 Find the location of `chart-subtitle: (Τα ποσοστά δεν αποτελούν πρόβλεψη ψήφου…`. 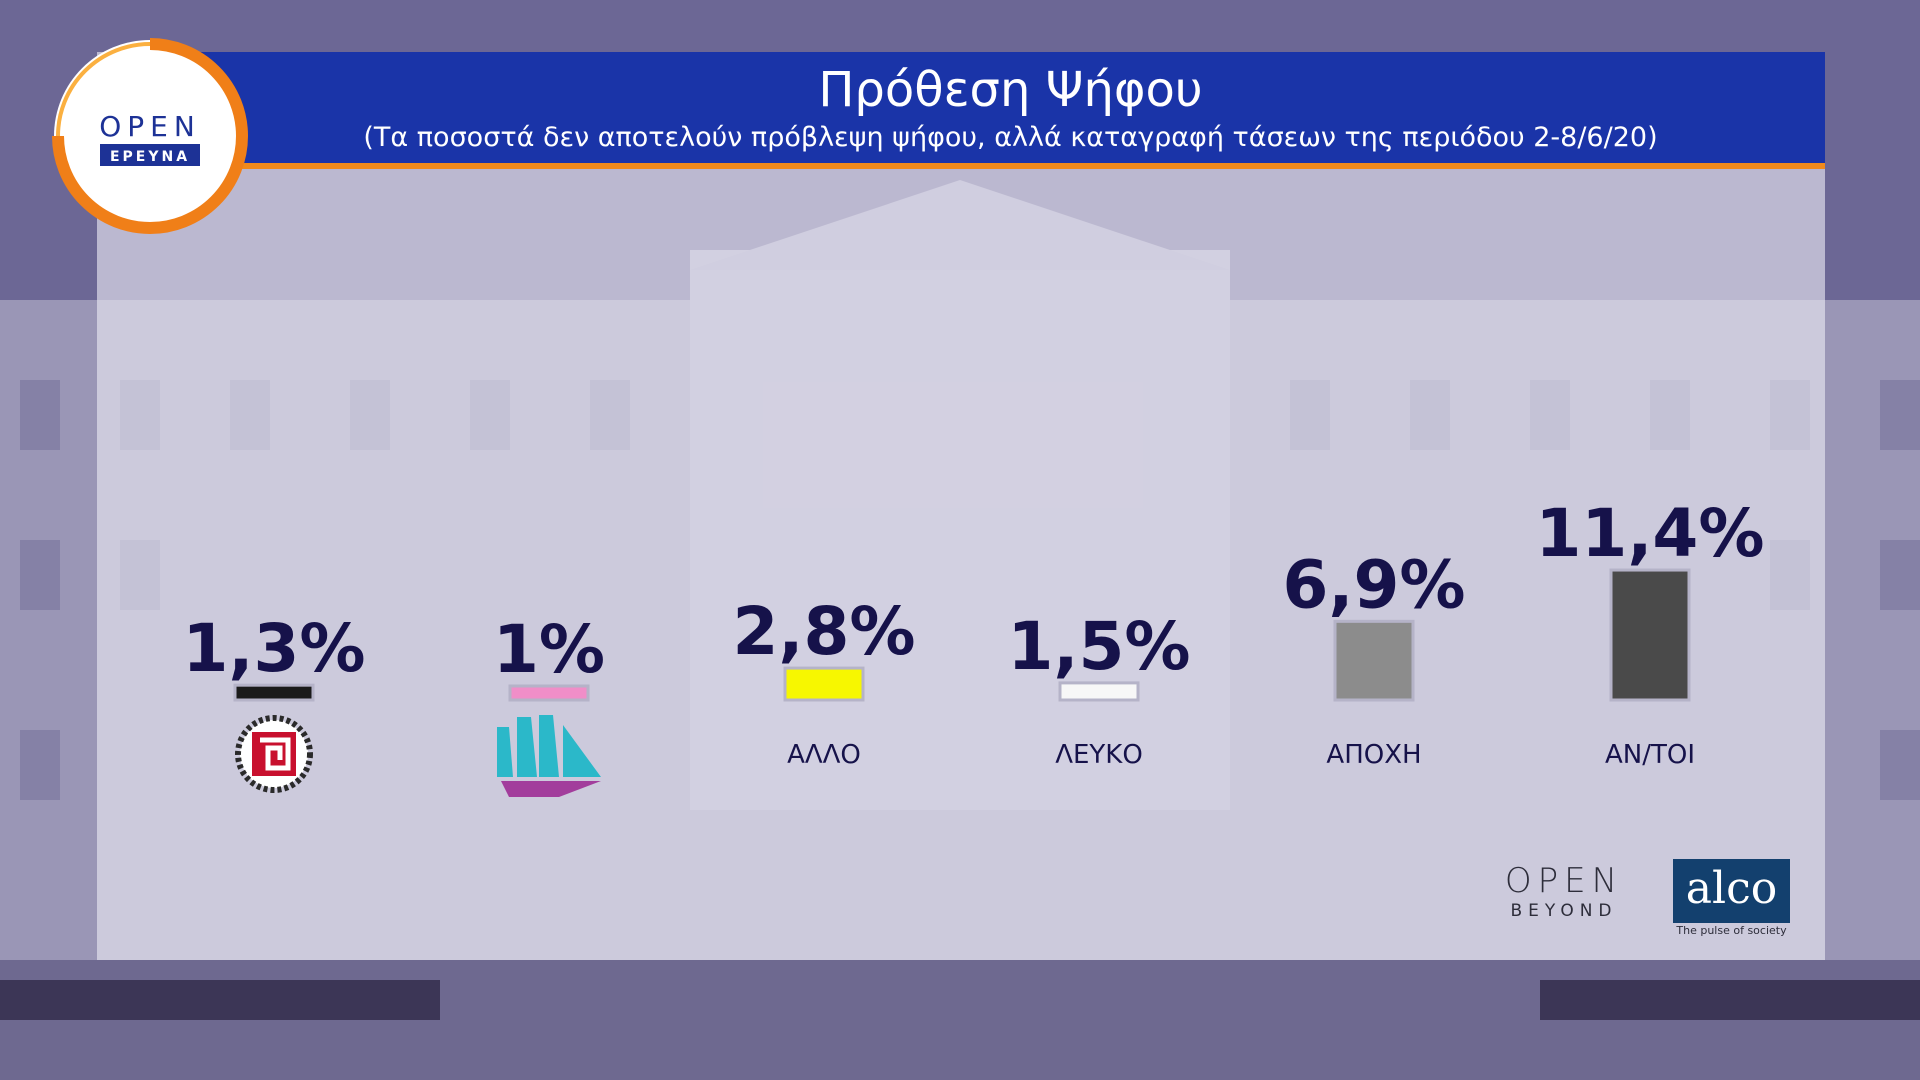

chart-subtitle: (Τα ποσοστά δεν αποτελούν πρόβλεψη ψήφου… is located at coordinates (1010, 137).